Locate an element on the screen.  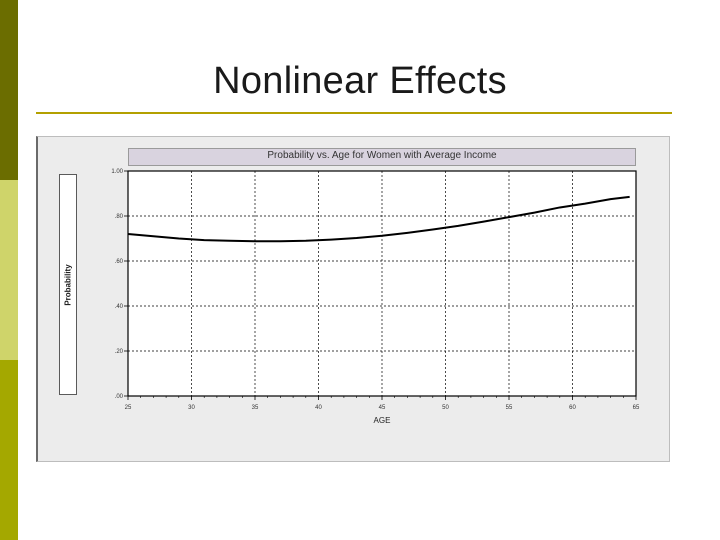
y-tick-label: .80 is located at coordinates (119, 217).